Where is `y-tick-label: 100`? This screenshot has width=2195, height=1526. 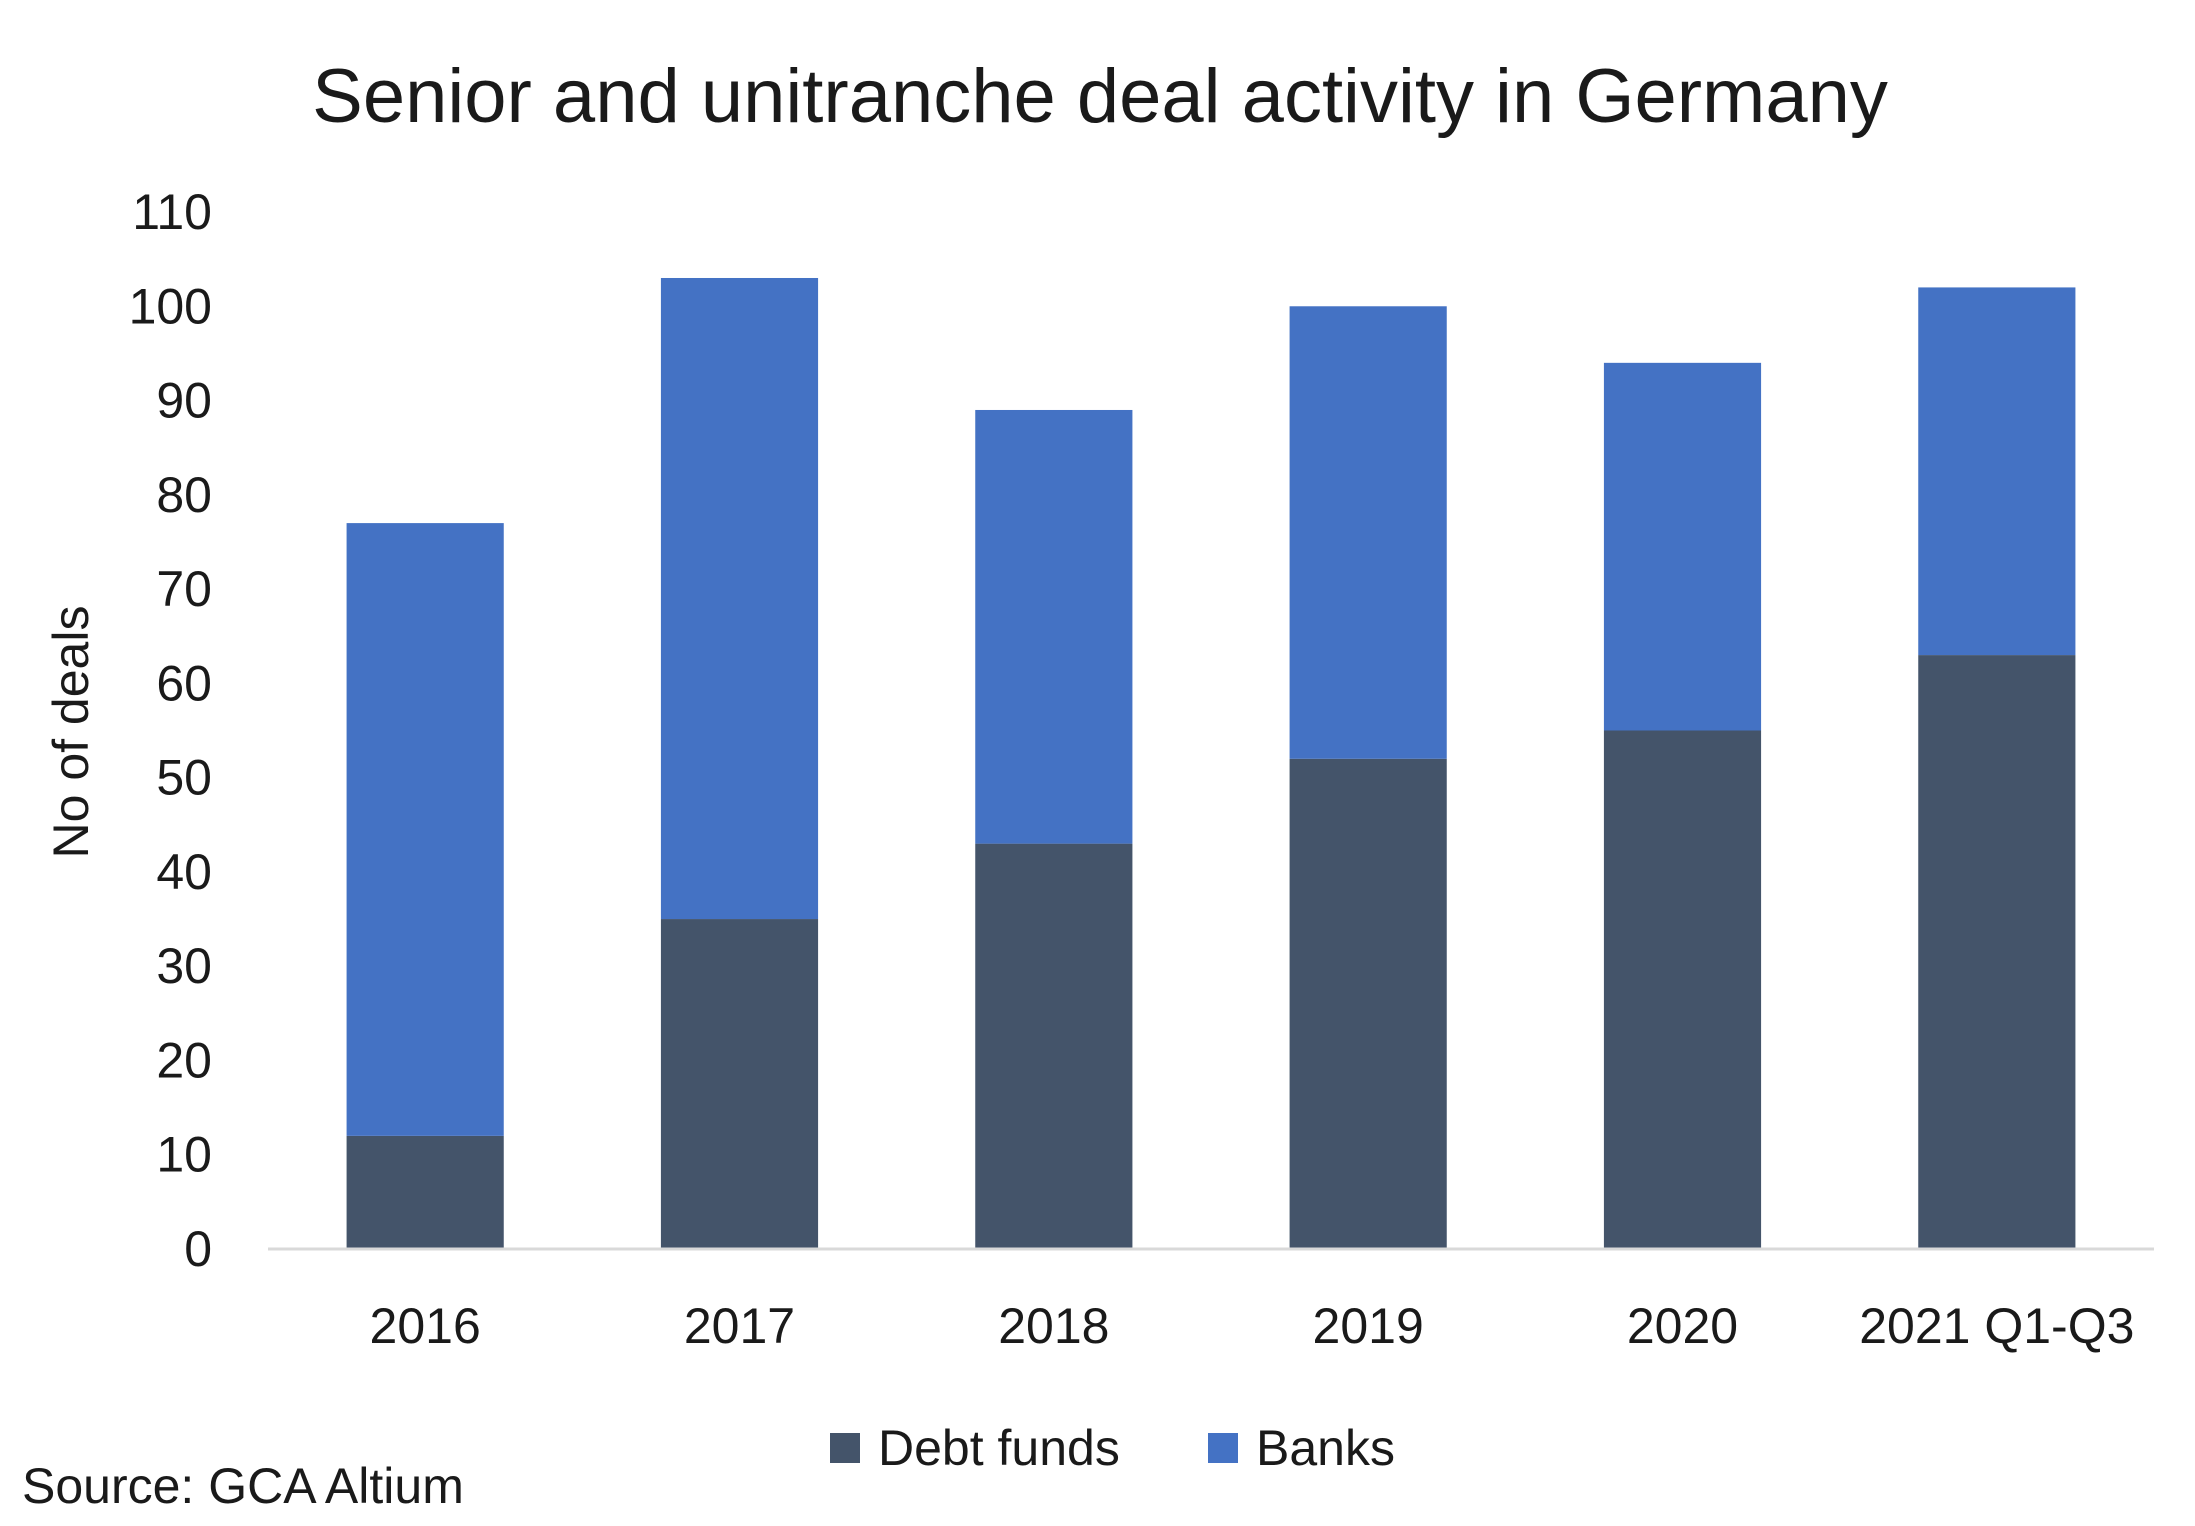
y-tick-label: 100 is located at coordinates (170, 306).